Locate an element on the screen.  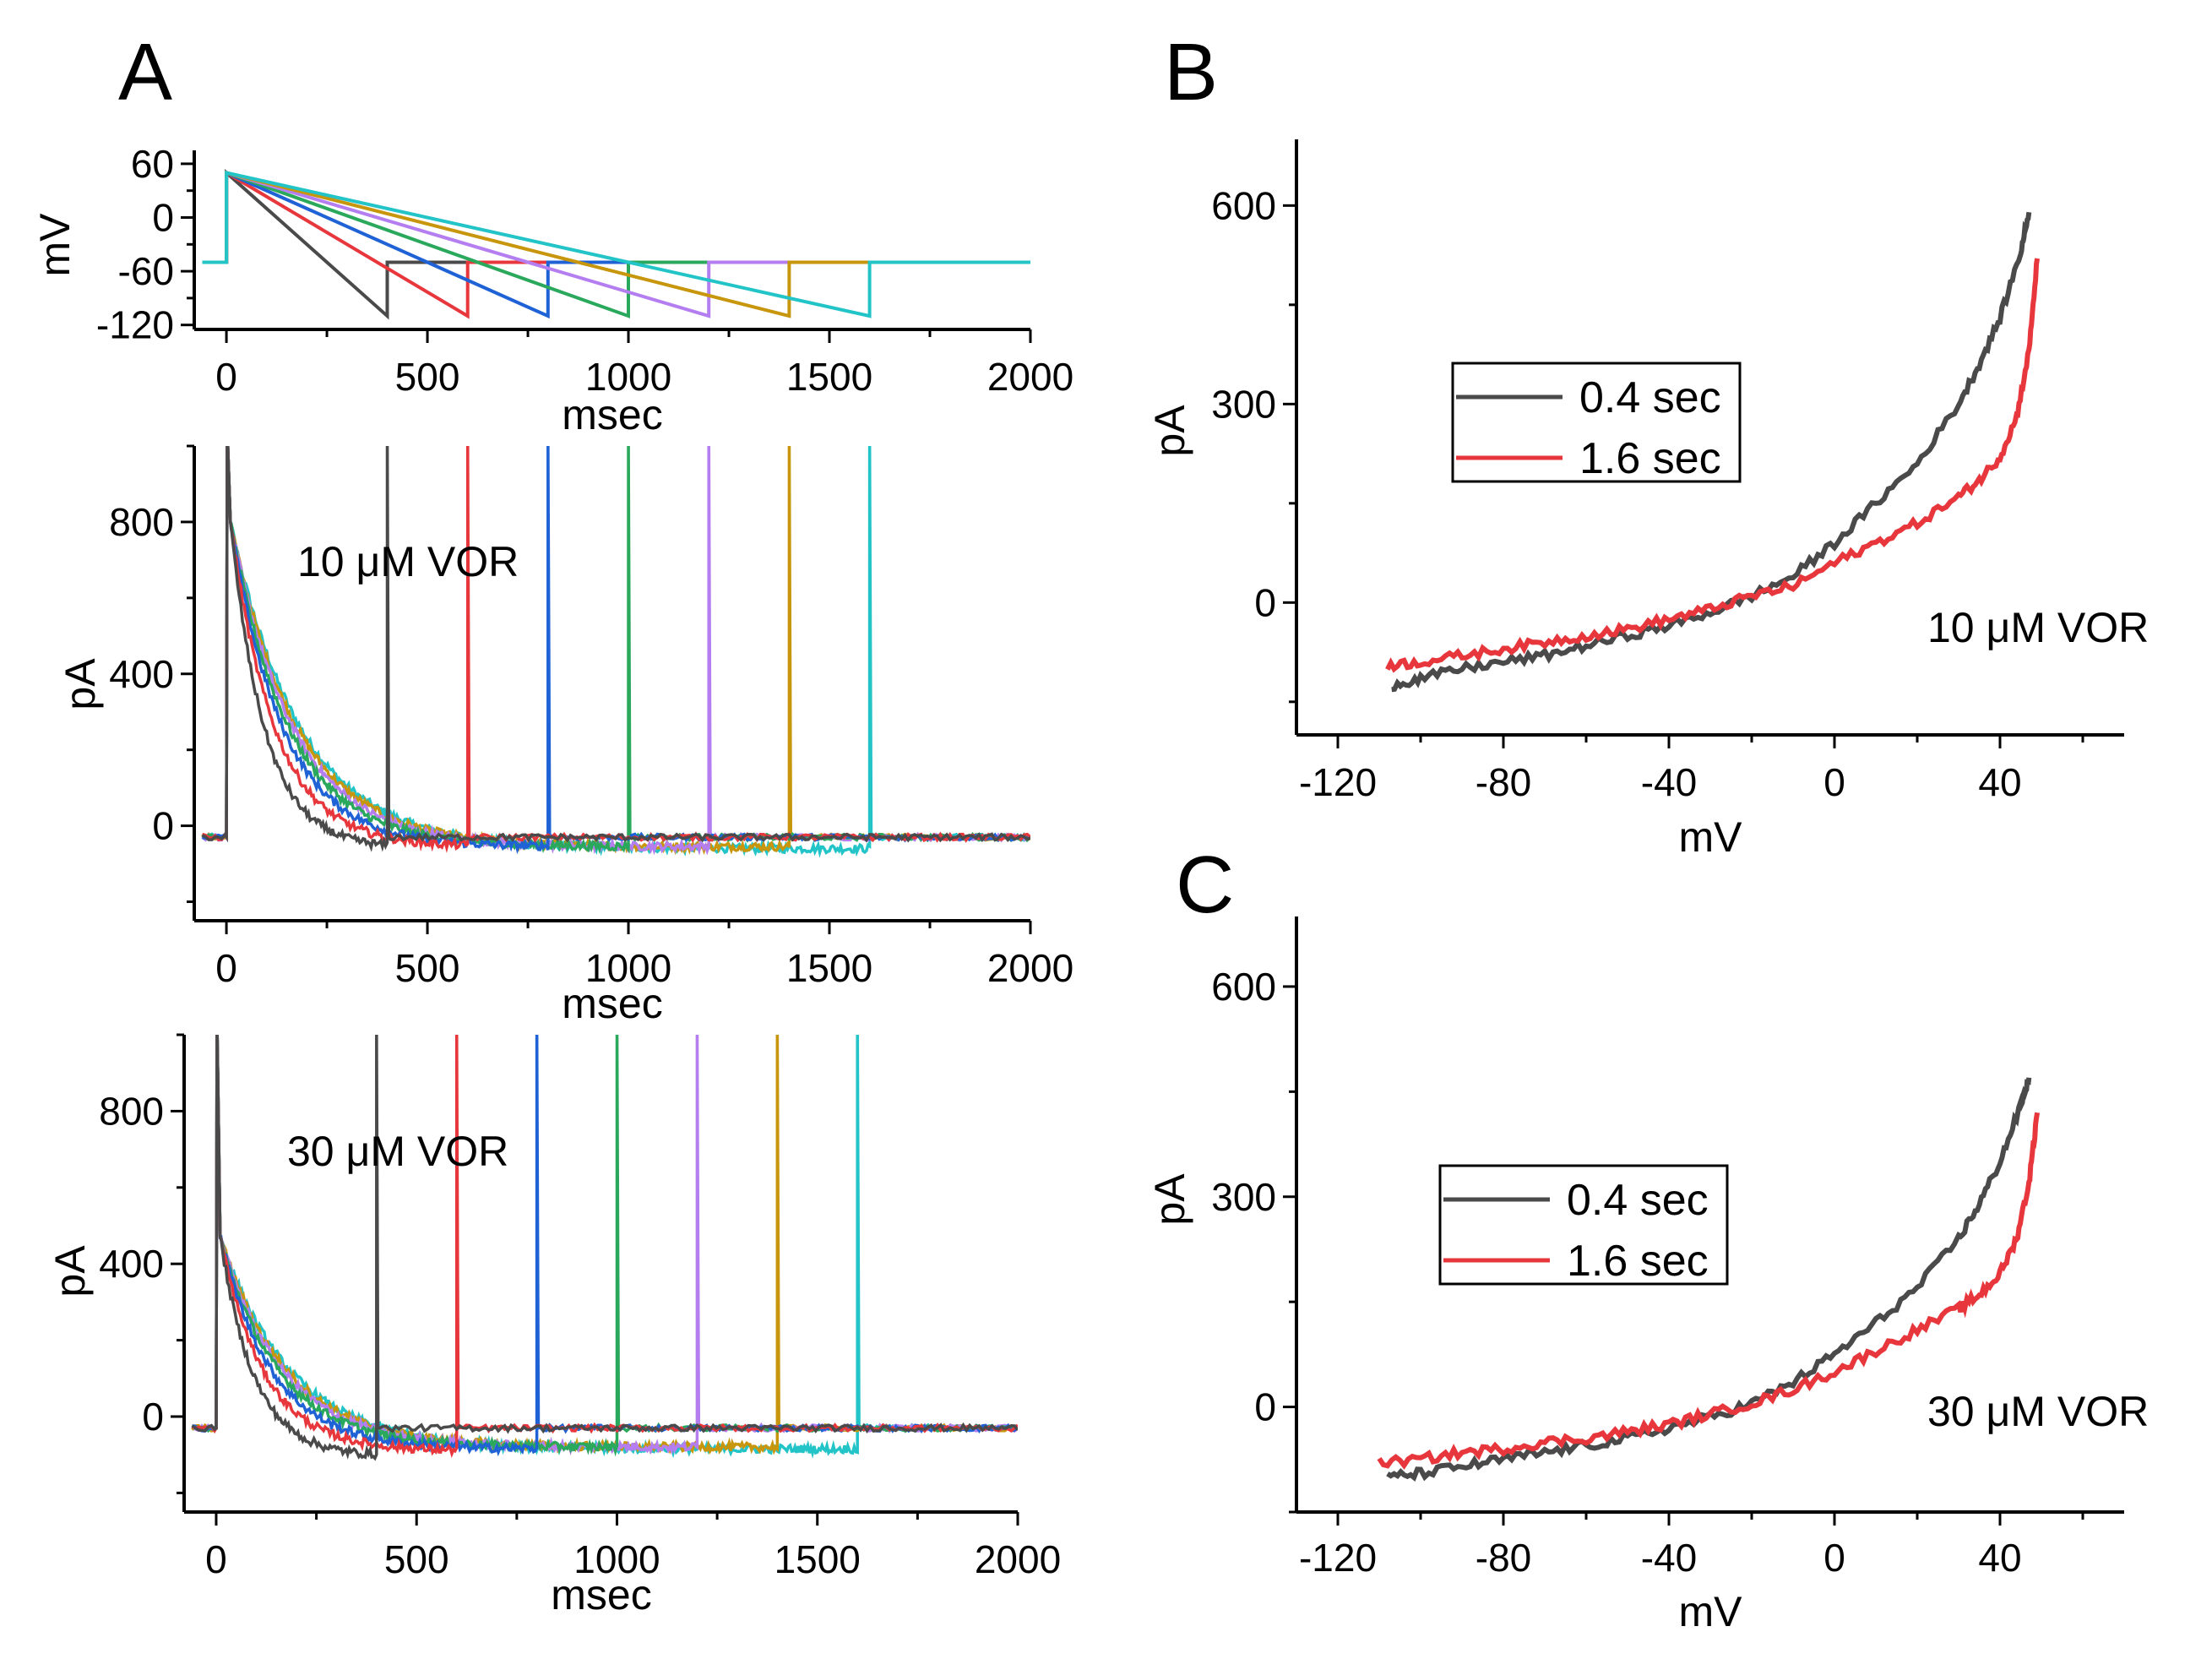
panel-letter-b: B is located at coordinates (1191, 72).